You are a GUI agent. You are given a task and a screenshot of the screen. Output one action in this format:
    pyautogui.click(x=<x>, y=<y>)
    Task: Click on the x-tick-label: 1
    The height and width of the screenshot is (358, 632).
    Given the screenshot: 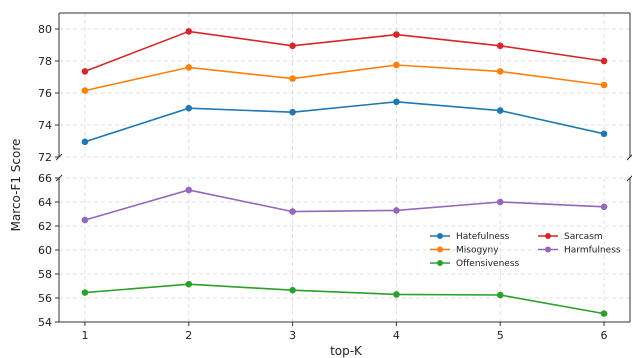 What is the action you would take?
    pyautogui.click(x=84, y=335)
    